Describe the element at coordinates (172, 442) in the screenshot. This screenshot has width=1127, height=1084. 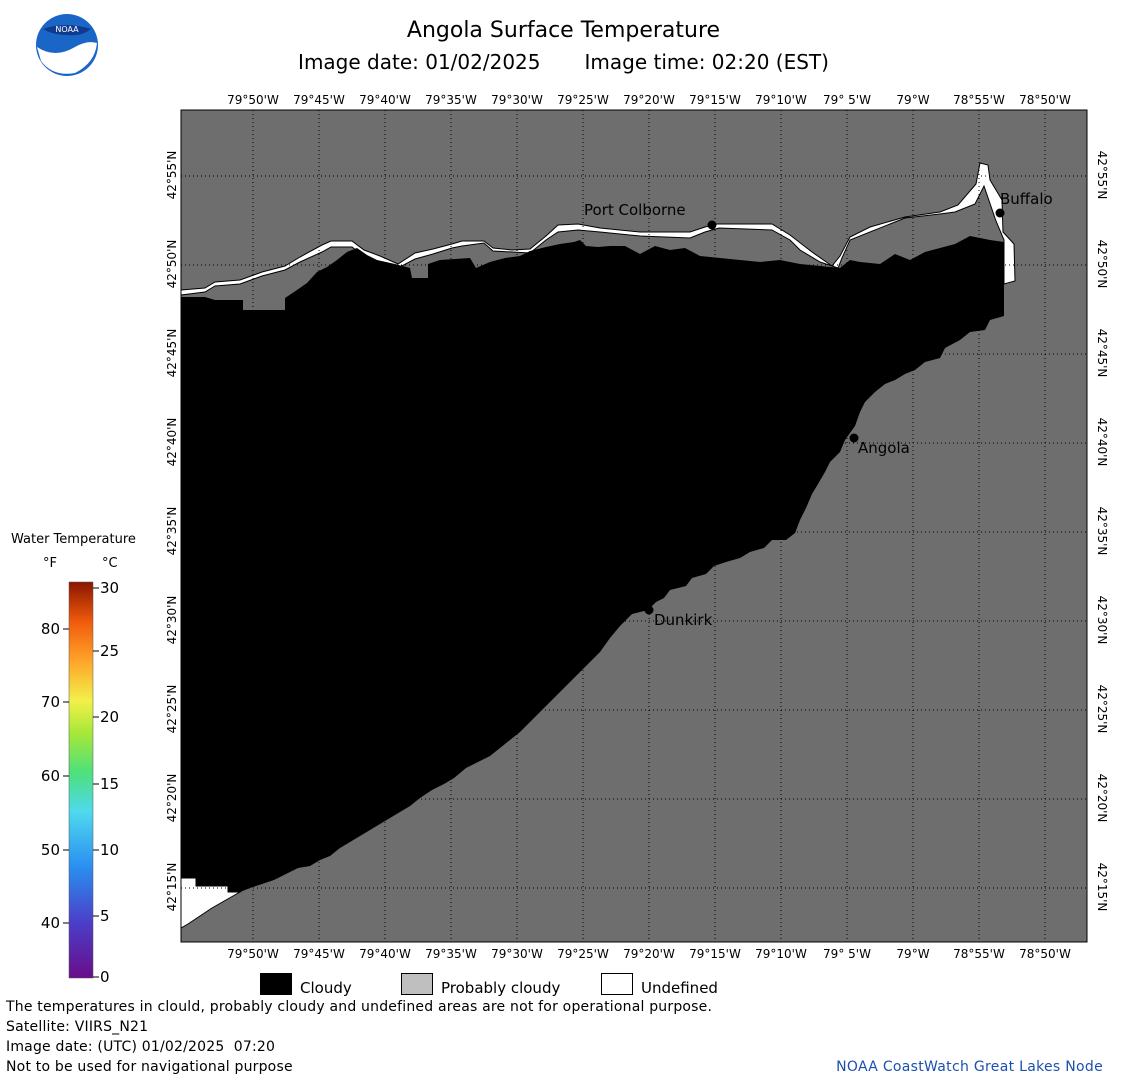
I see `latitude-label-left: 42°40'N` at that location.